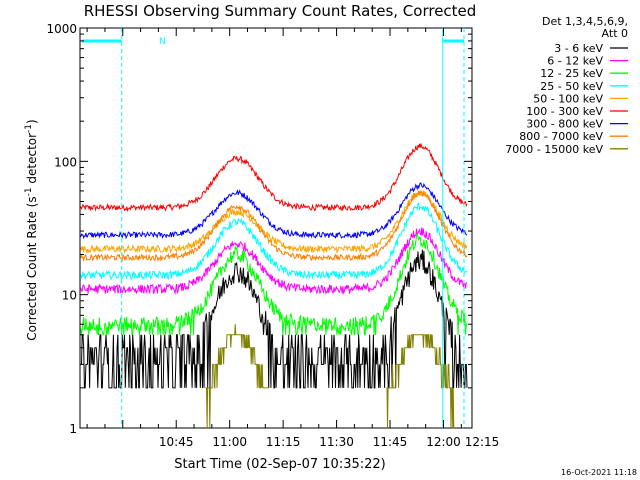  I want to click on series-line-gold, so click(274, 222).